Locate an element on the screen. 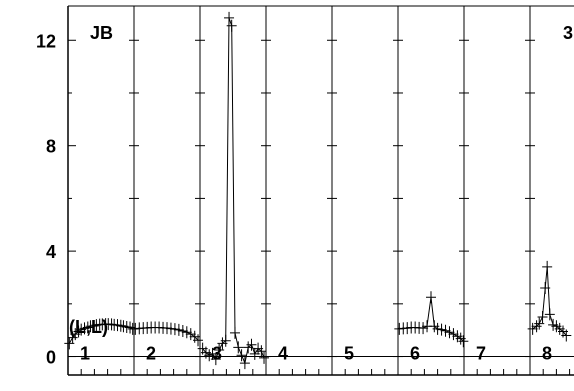 This screenshot has height=391, width=574. bottom-label: (L,L) is located at coordinates (88, 327).